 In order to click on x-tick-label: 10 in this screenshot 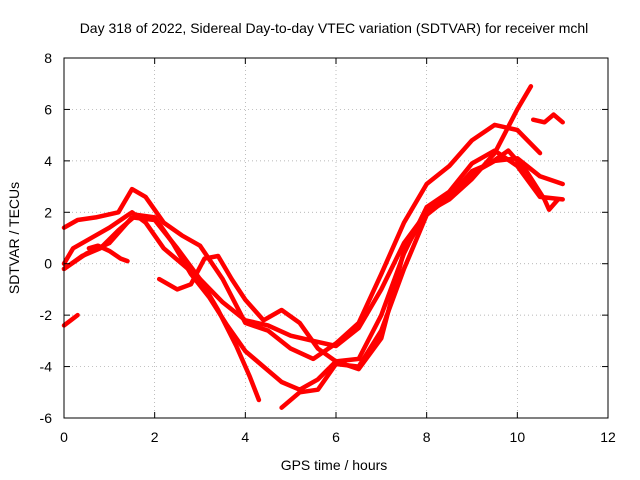, I will do `click(518, 437)`.